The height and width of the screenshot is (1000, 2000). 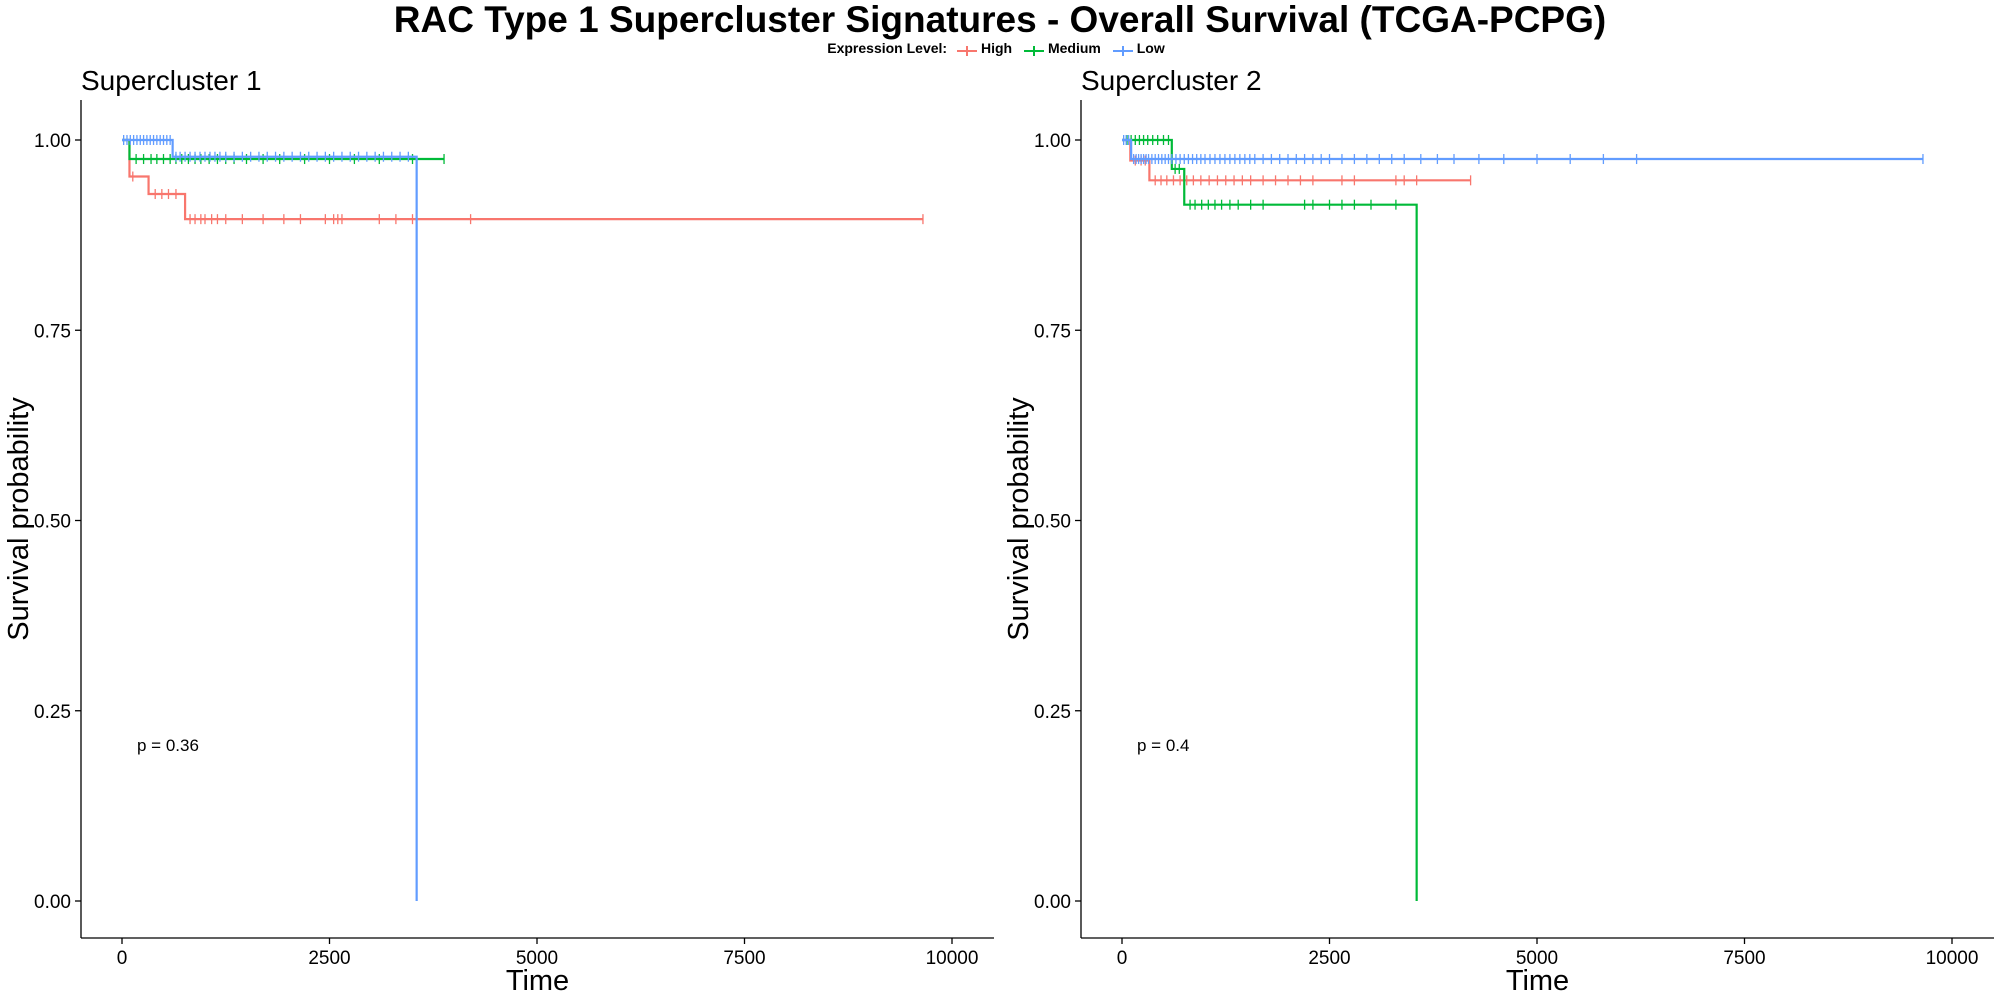 I want to click on panel-1-x-tick-label: 2500, so click(x=329, y=958).